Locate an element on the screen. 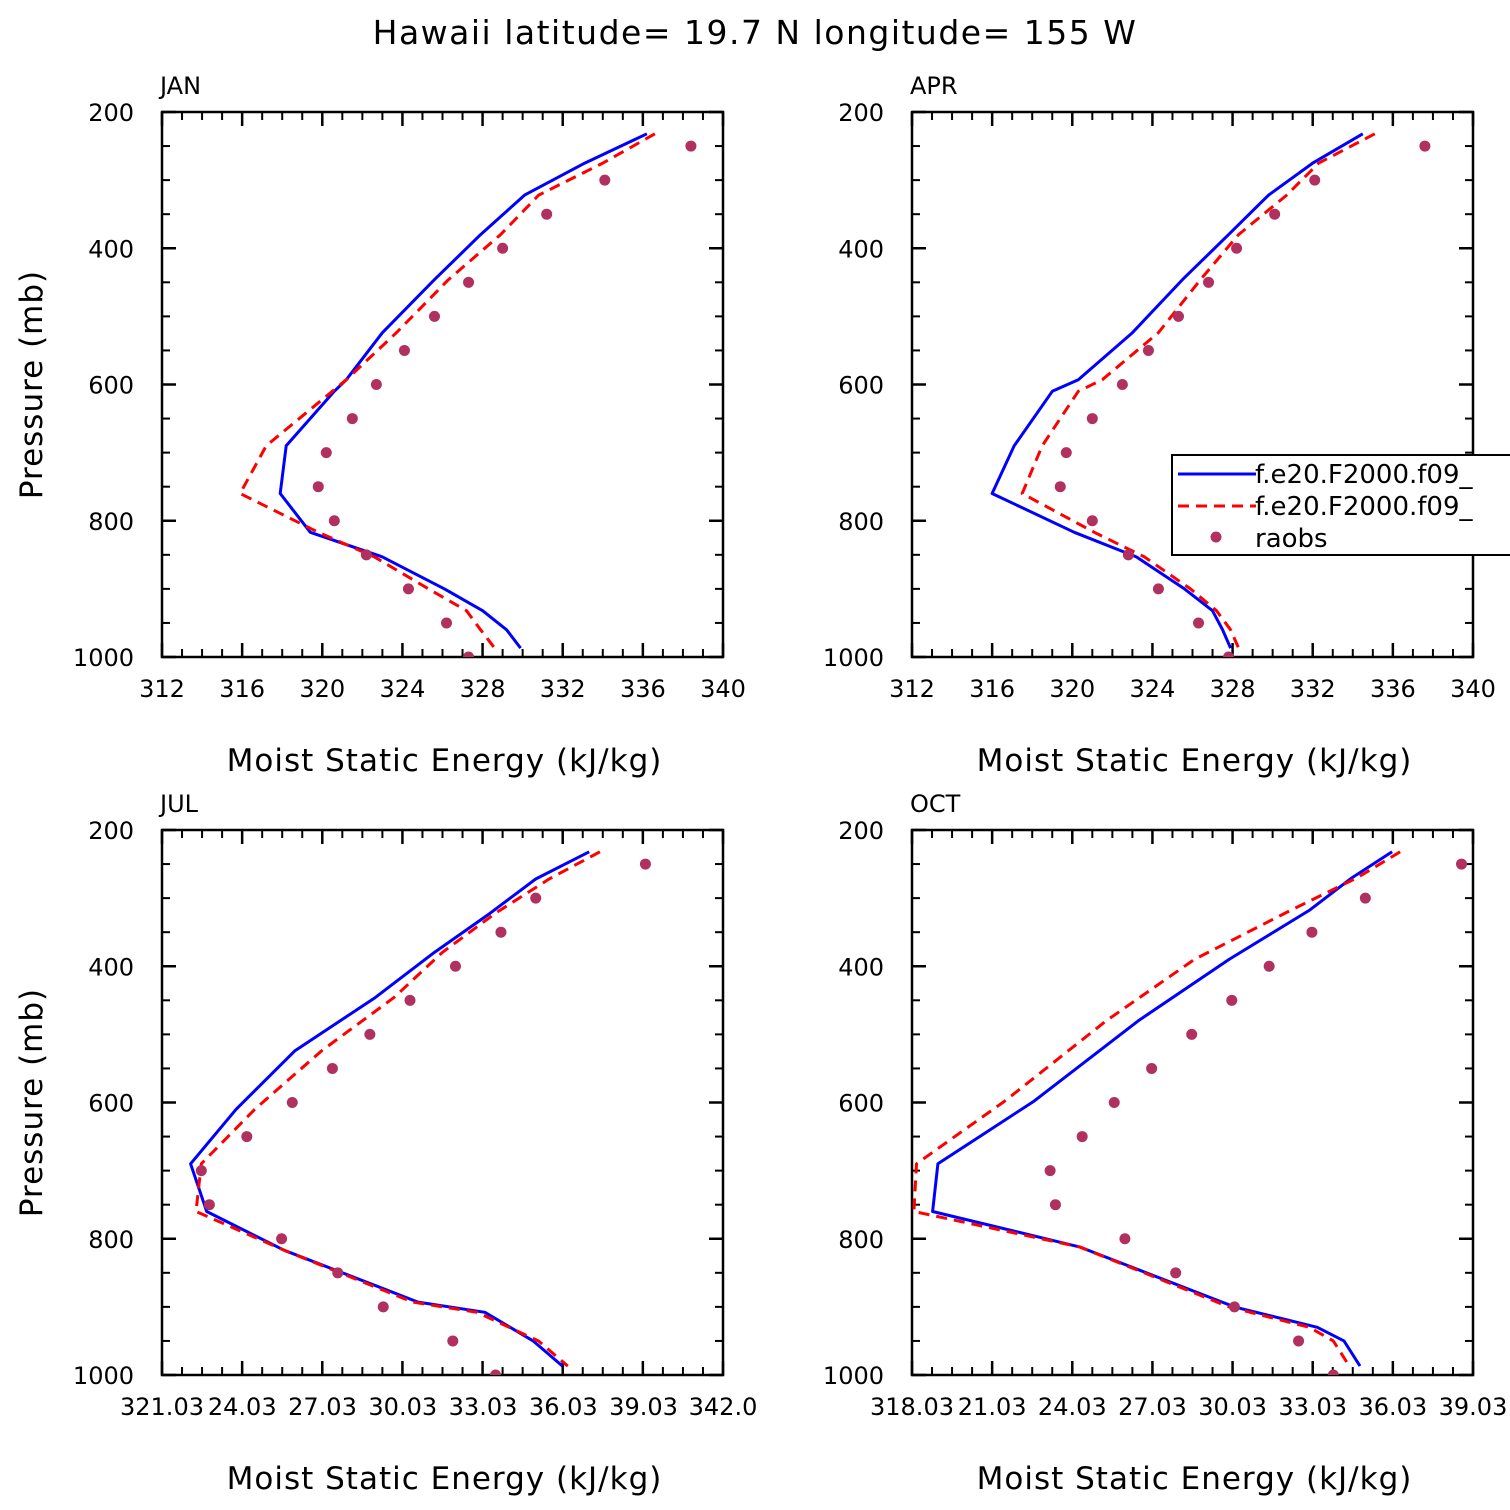  panel-label: APR is located at coordinates (934, 86).